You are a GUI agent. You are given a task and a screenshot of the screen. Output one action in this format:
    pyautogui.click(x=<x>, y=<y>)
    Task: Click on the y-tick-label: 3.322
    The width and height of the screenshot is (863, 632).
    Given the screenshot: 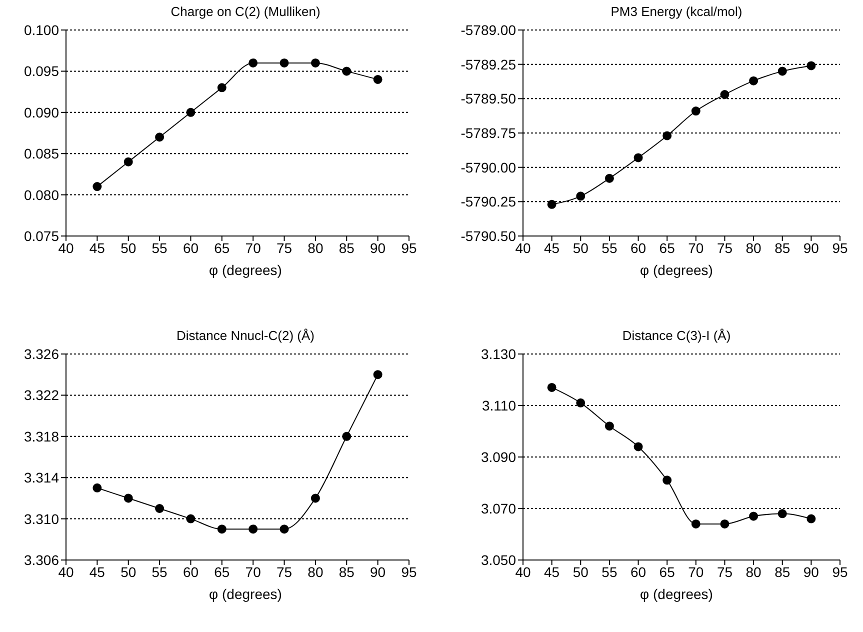 What is the action you would take?
    pyautogui.click(x=42, y=395)
    